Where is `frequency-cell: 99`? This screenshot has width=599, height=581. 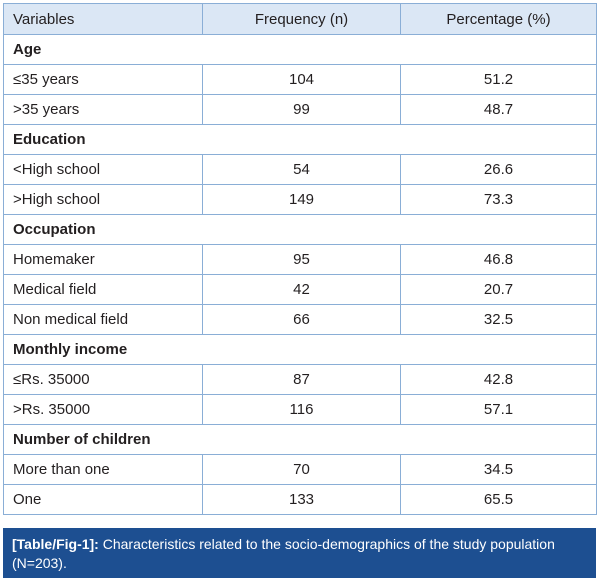 frequency-cell: 99 is located at coordinates (301, 109).